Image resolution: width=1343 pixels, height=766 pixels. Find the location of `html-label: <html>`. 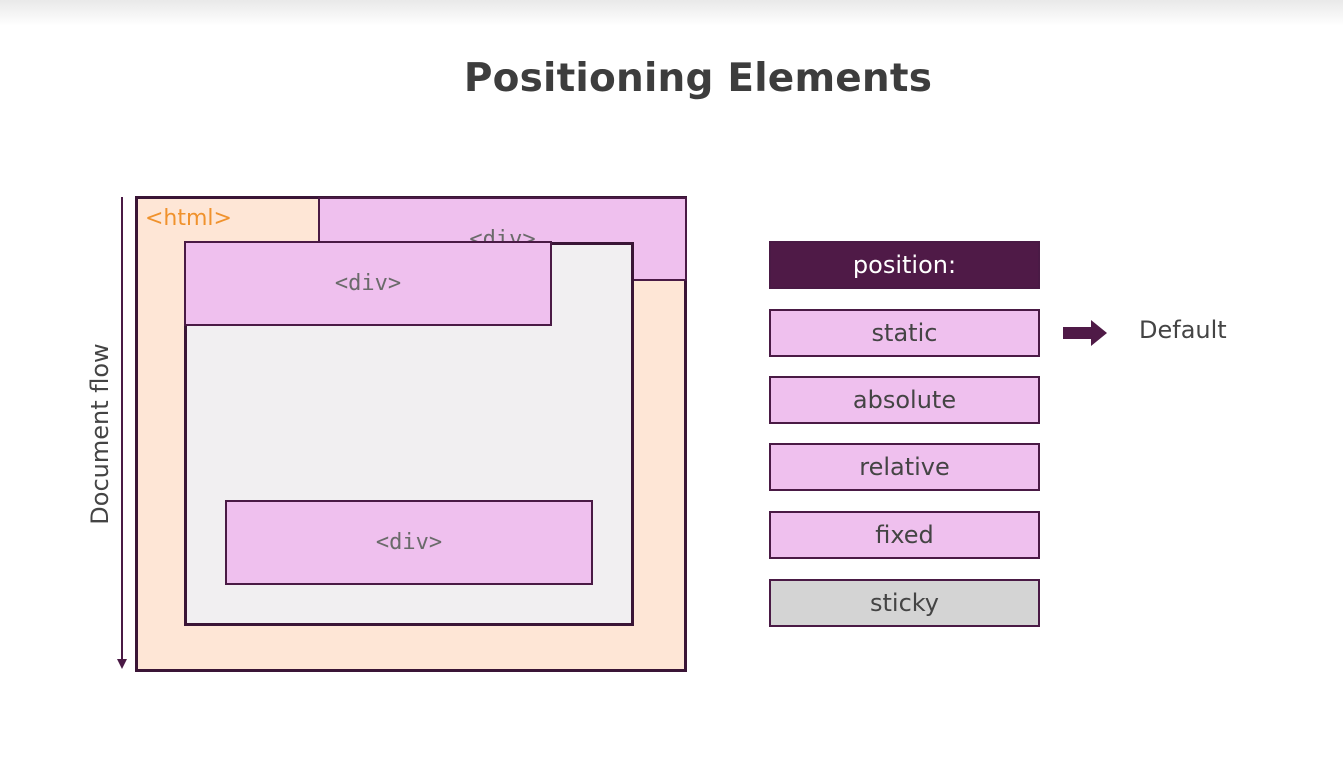

html-label: <html> is located at coordinates (188, 218).